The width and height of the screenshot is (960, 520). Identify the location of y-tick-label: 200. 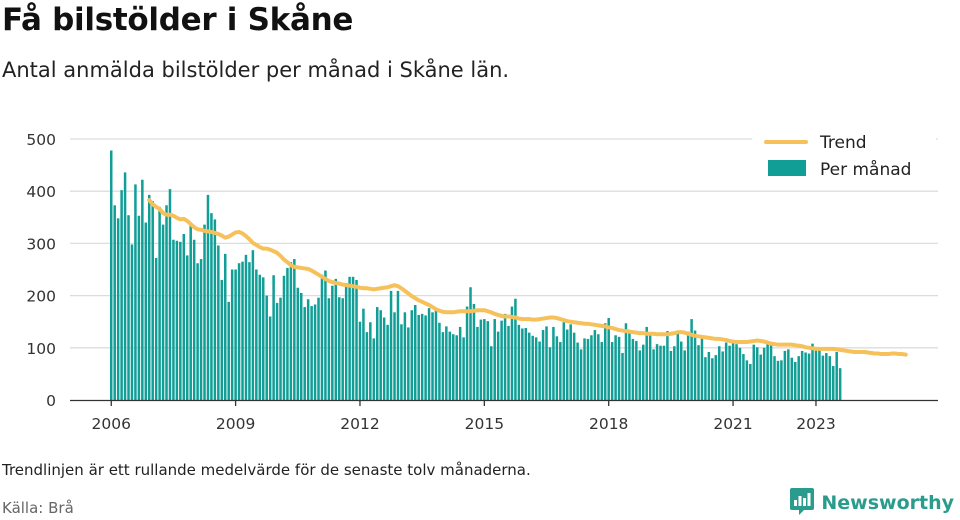
(41, 297).